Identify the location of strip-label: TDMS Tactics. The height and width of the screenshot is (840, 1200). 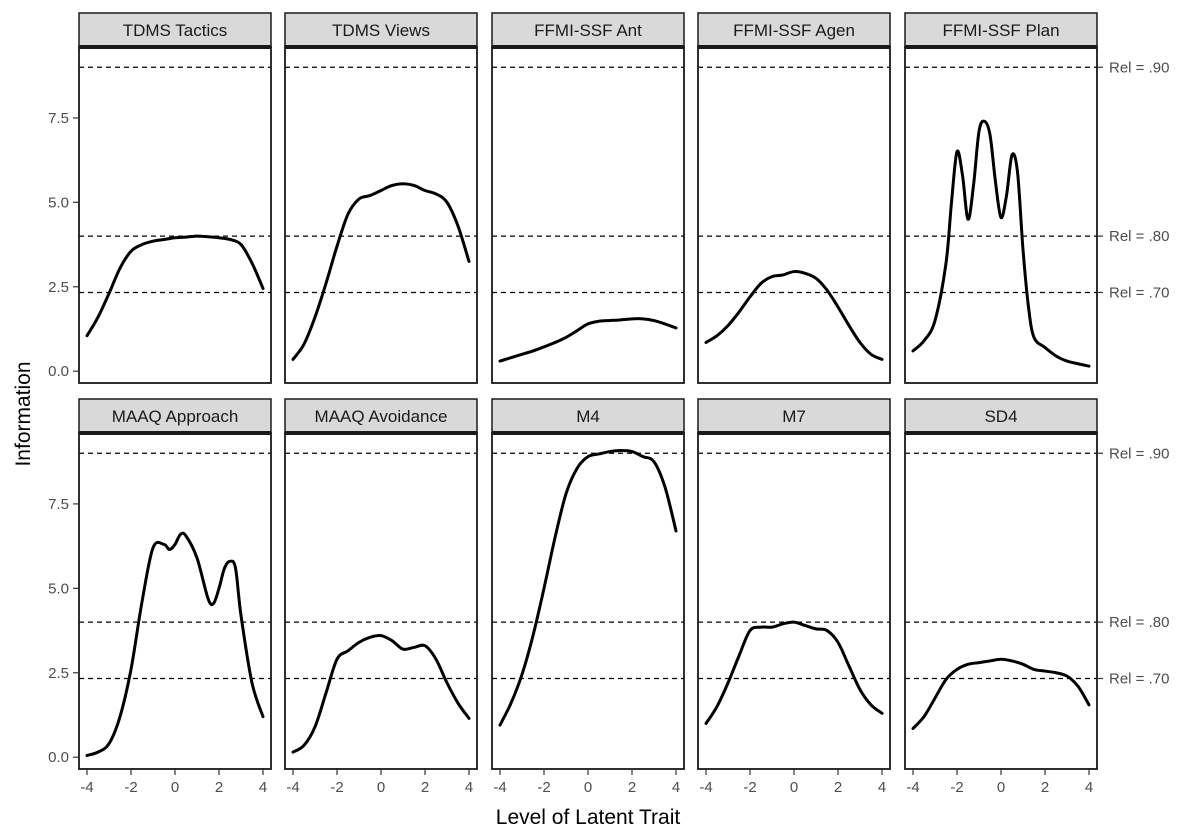
(175, 30).